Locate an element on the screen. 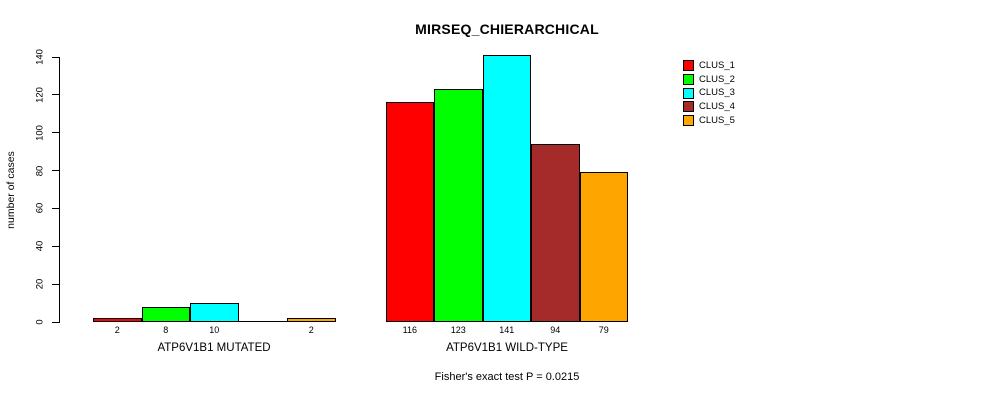 This screenshot has height=400, width=990. legend-item-clus_5: CLUS_5 is located at coordinates (709, 121).